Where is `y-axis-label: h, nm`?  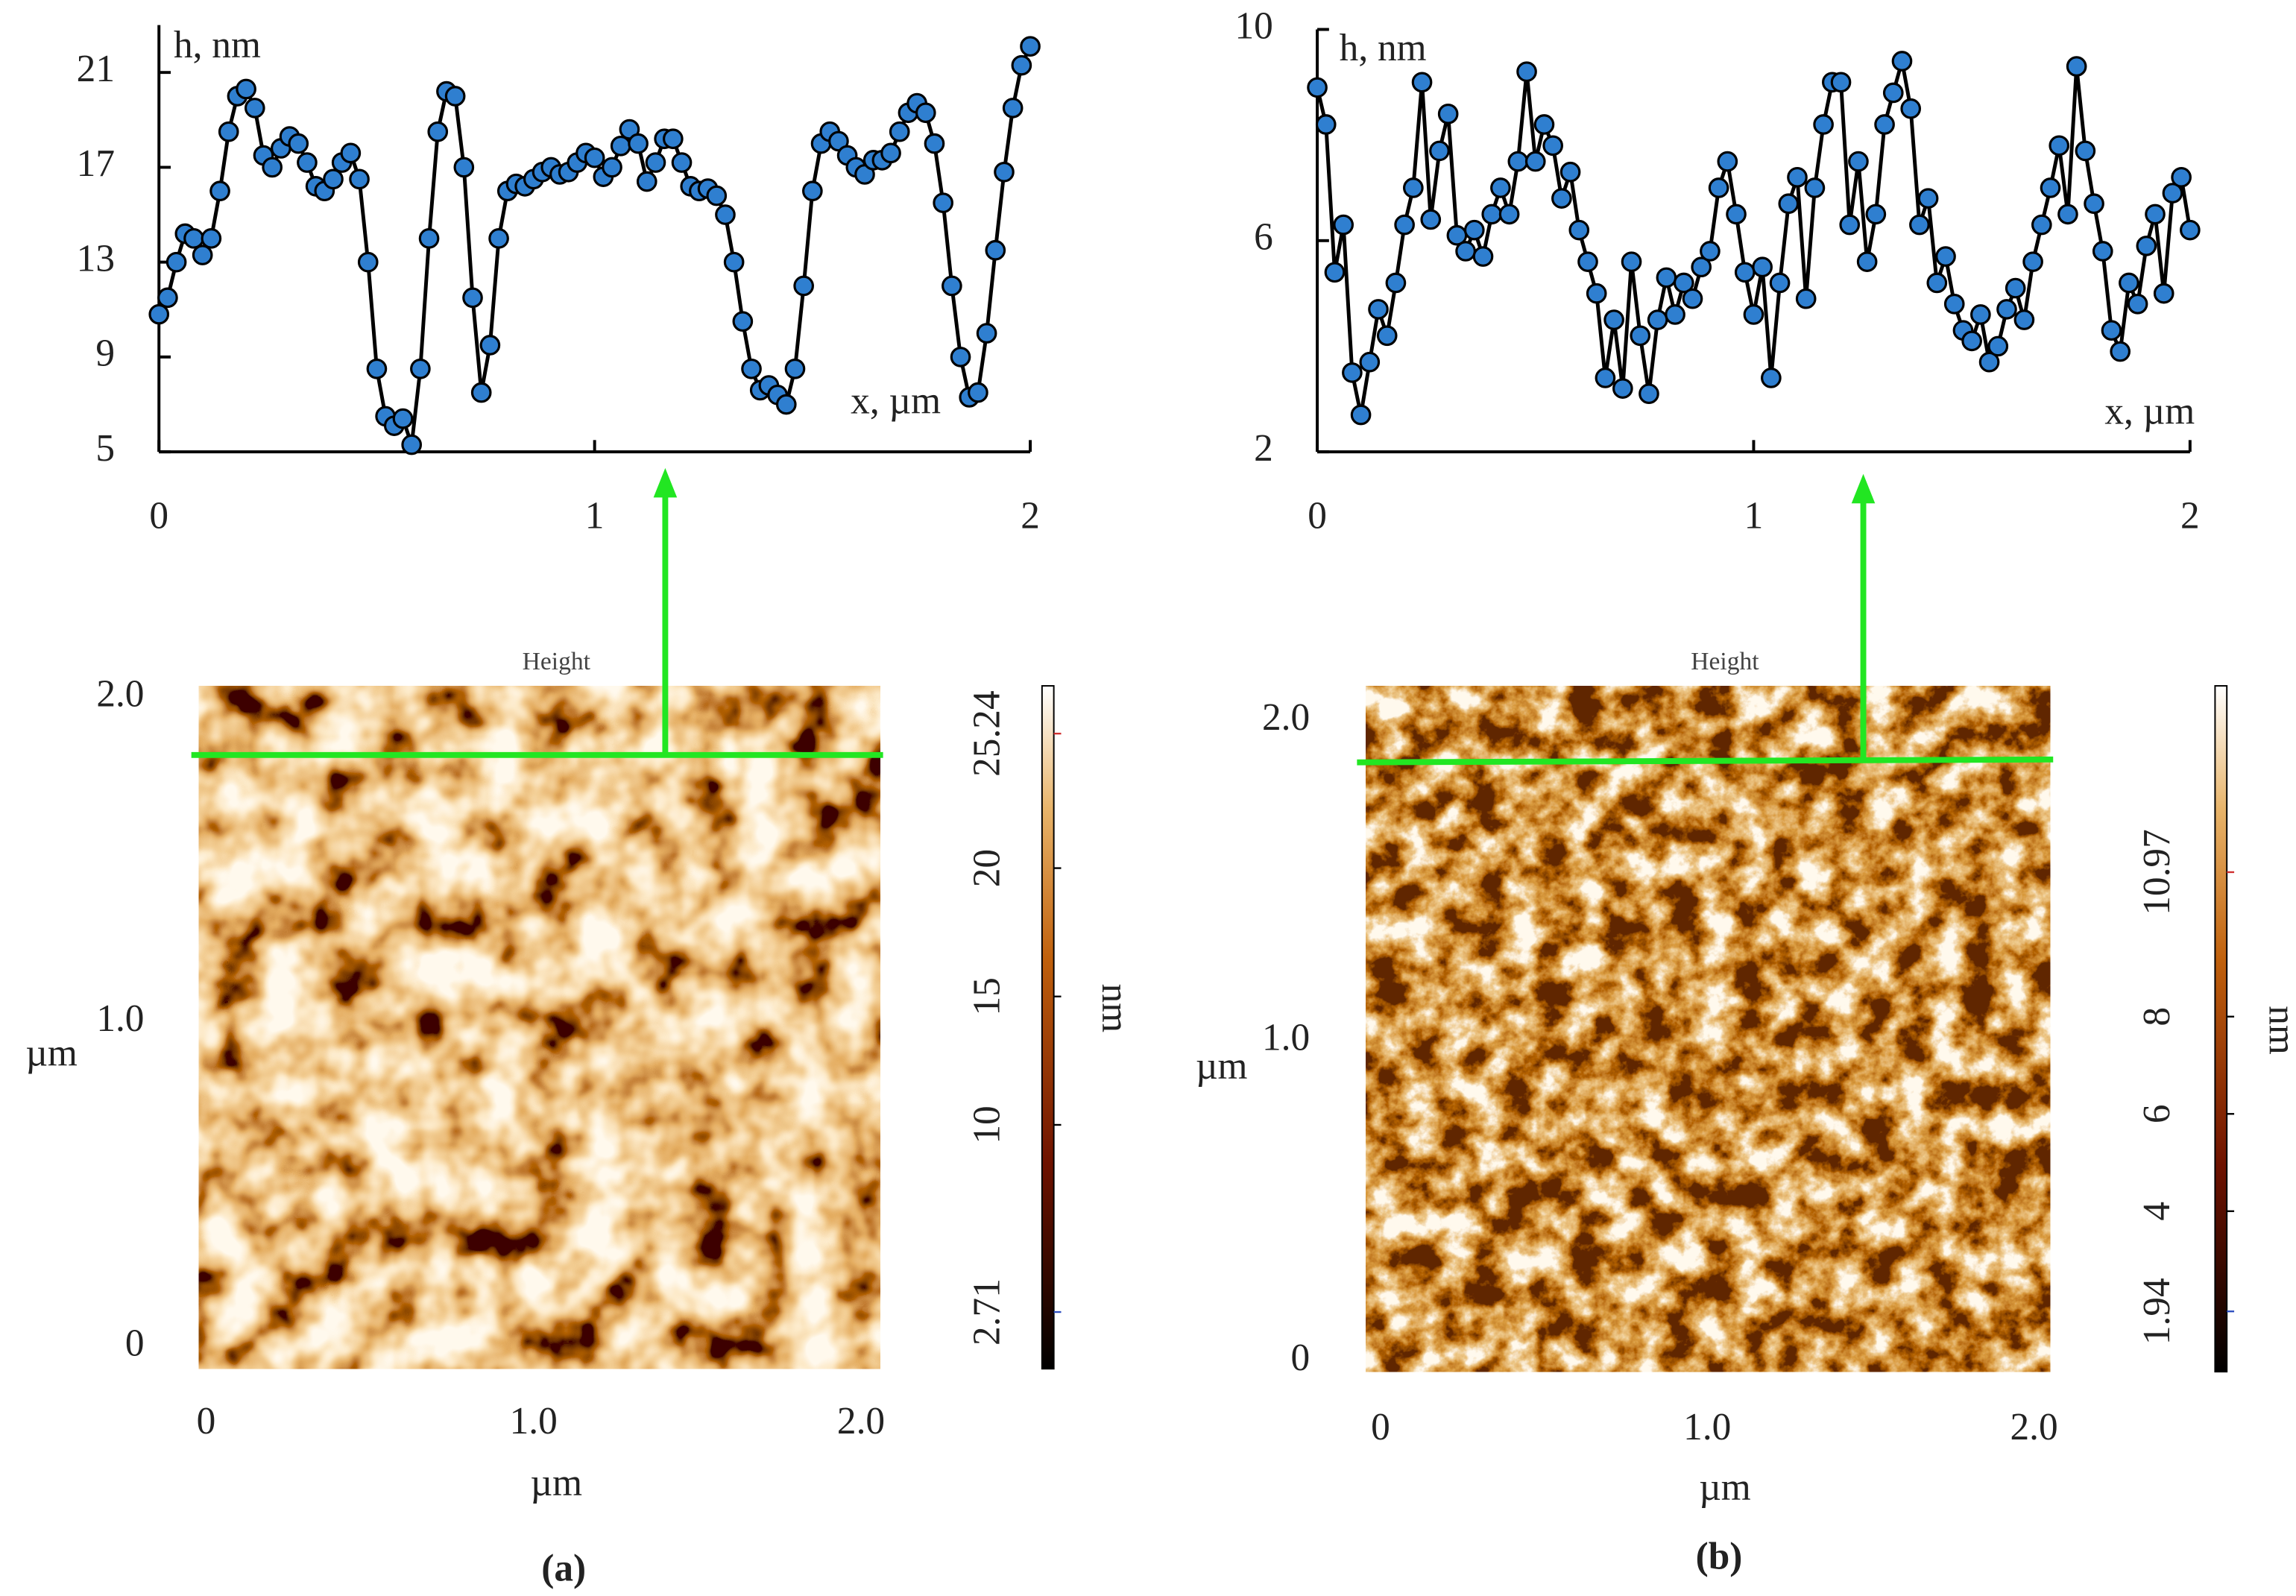 y-axis-label: h, nm is located at coordinates (1383, 48).